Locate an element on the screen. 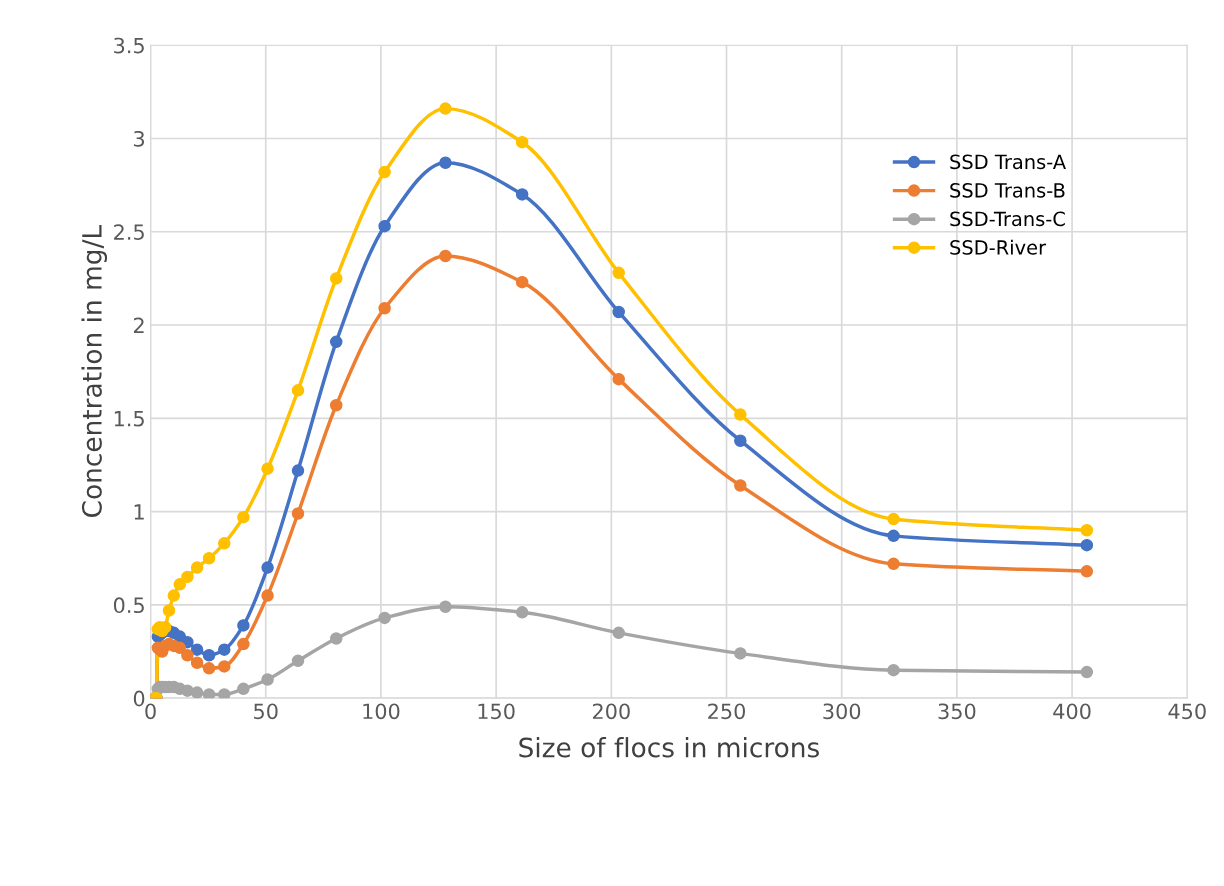 Image resolution: width=1224 pixels, height=886 pixels. legend-label: SSD Trans-A is located at coordinates (1008, 162).